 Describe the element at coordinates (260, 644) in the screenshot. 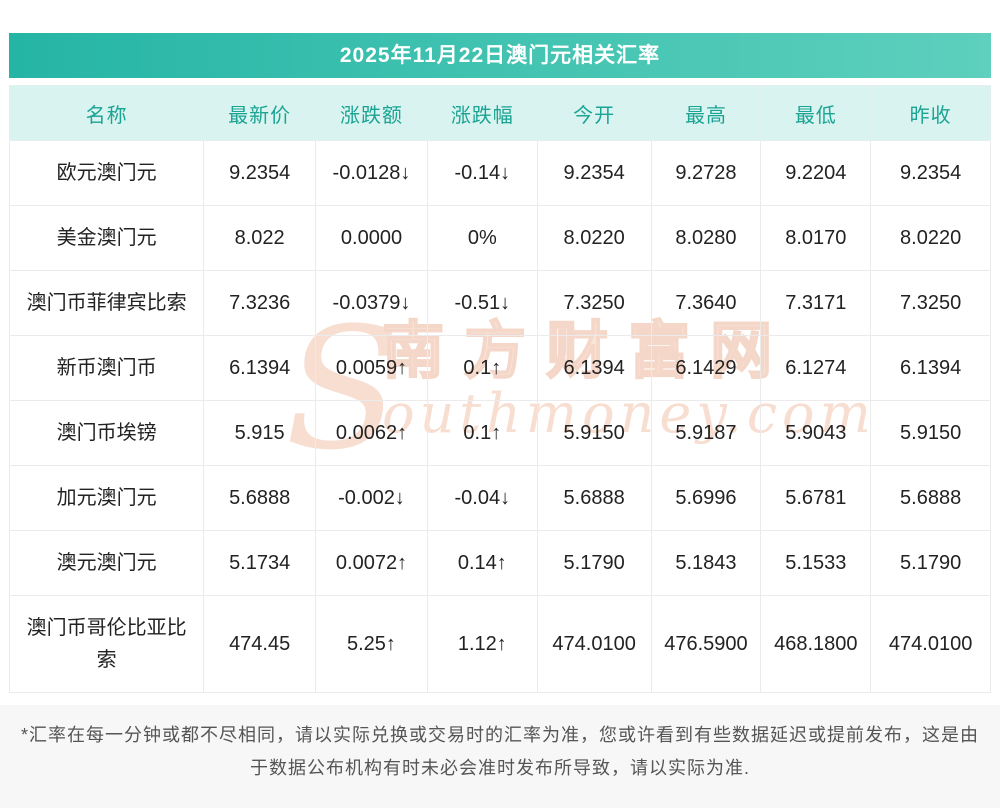

I see `rate-cell-latest: 474.45` at that location.